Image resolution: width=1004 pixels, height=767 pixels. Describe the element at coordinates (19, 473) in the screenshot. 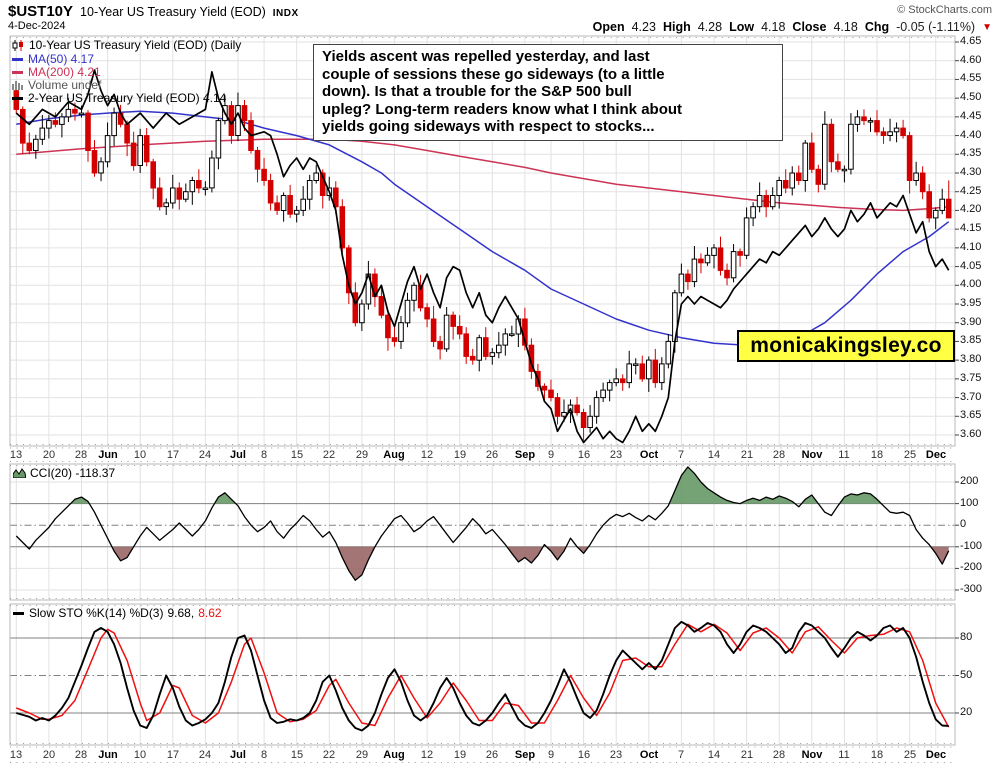

I see `cci-area-icon` at that location.